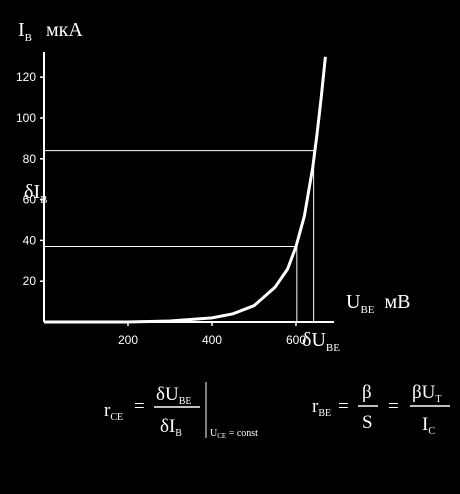 This screenshot has width=460, height=494. Describe the element at coordinates (234, 434) in the screenshot. I see `svg-text: UCE = const` at that location.